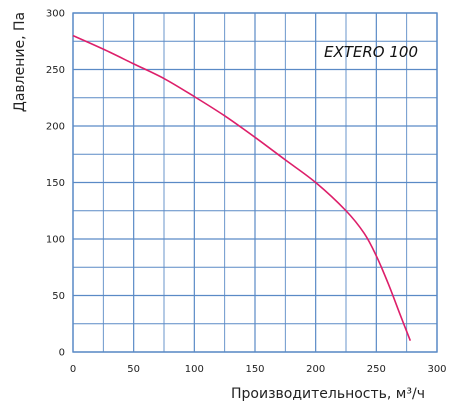 This screenshot has height=406, width=451. I want to click on x-tick-label: 200, so click(315, 369).